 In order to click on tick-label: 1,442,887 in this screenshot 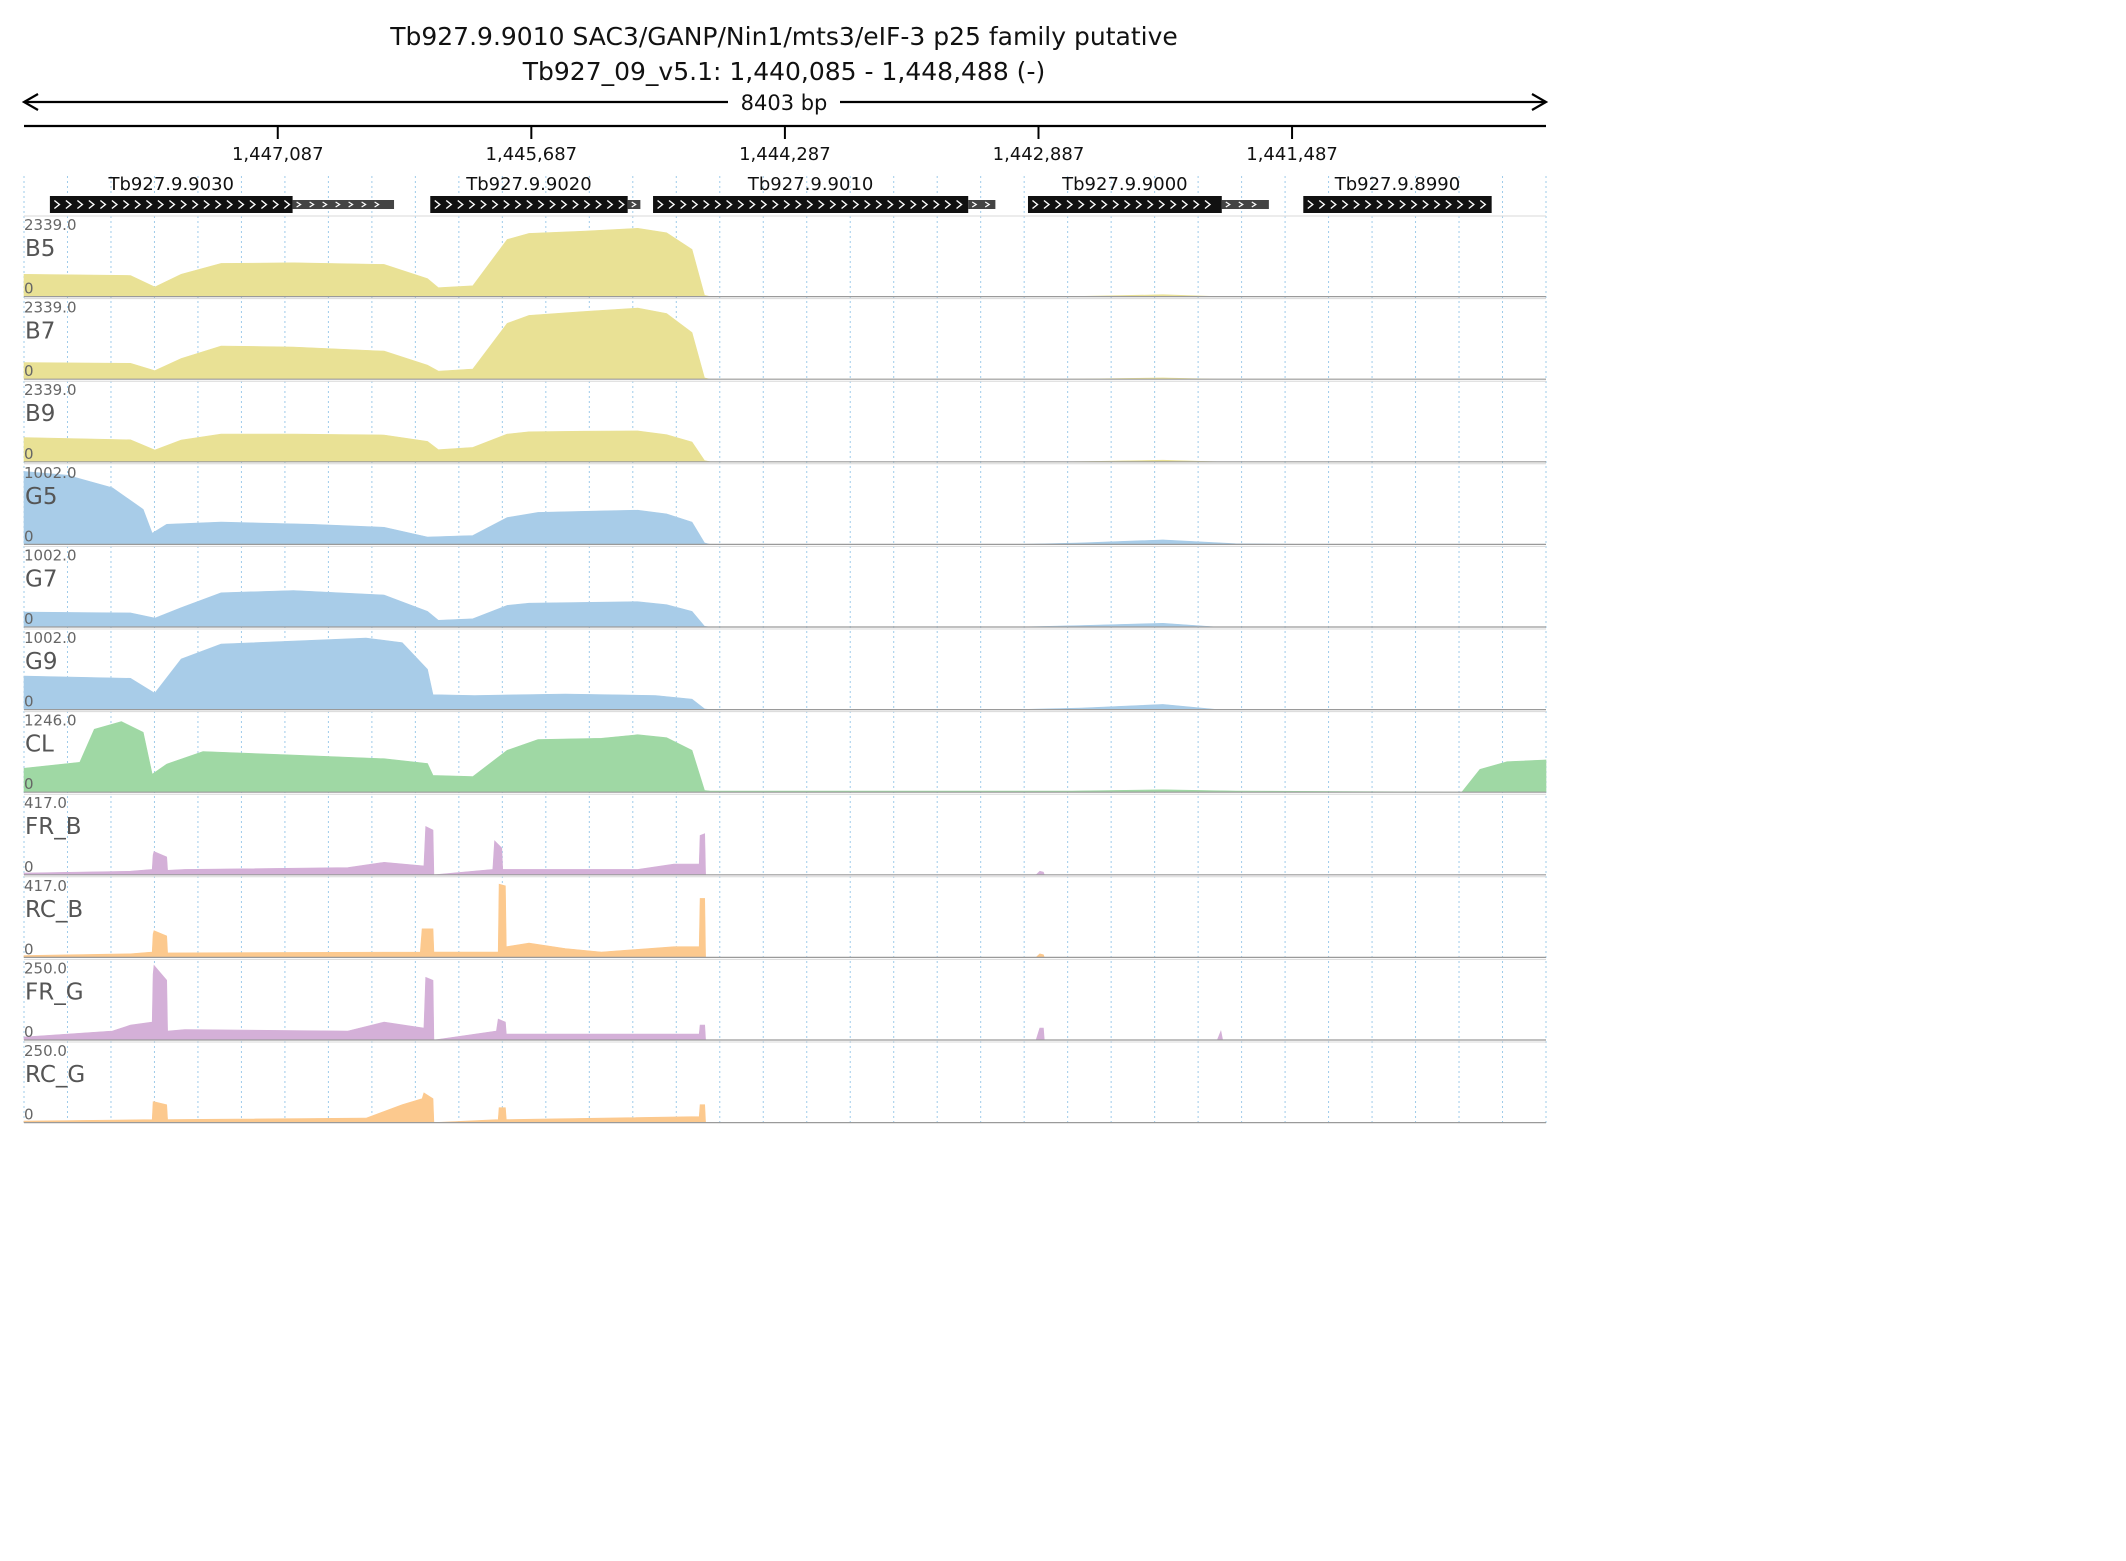, I will do `click(1039, 154)`.